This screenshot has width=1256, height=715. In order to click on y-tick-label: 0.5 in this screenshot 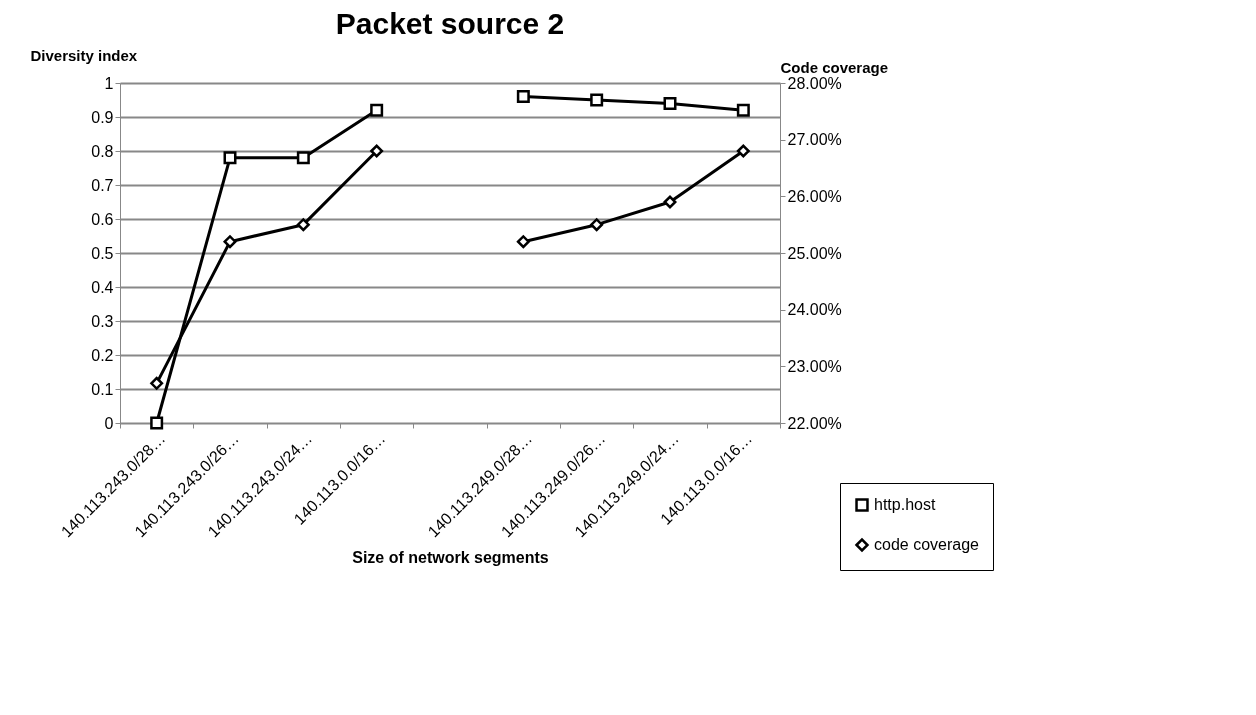, I will do `click(102, 253)`.